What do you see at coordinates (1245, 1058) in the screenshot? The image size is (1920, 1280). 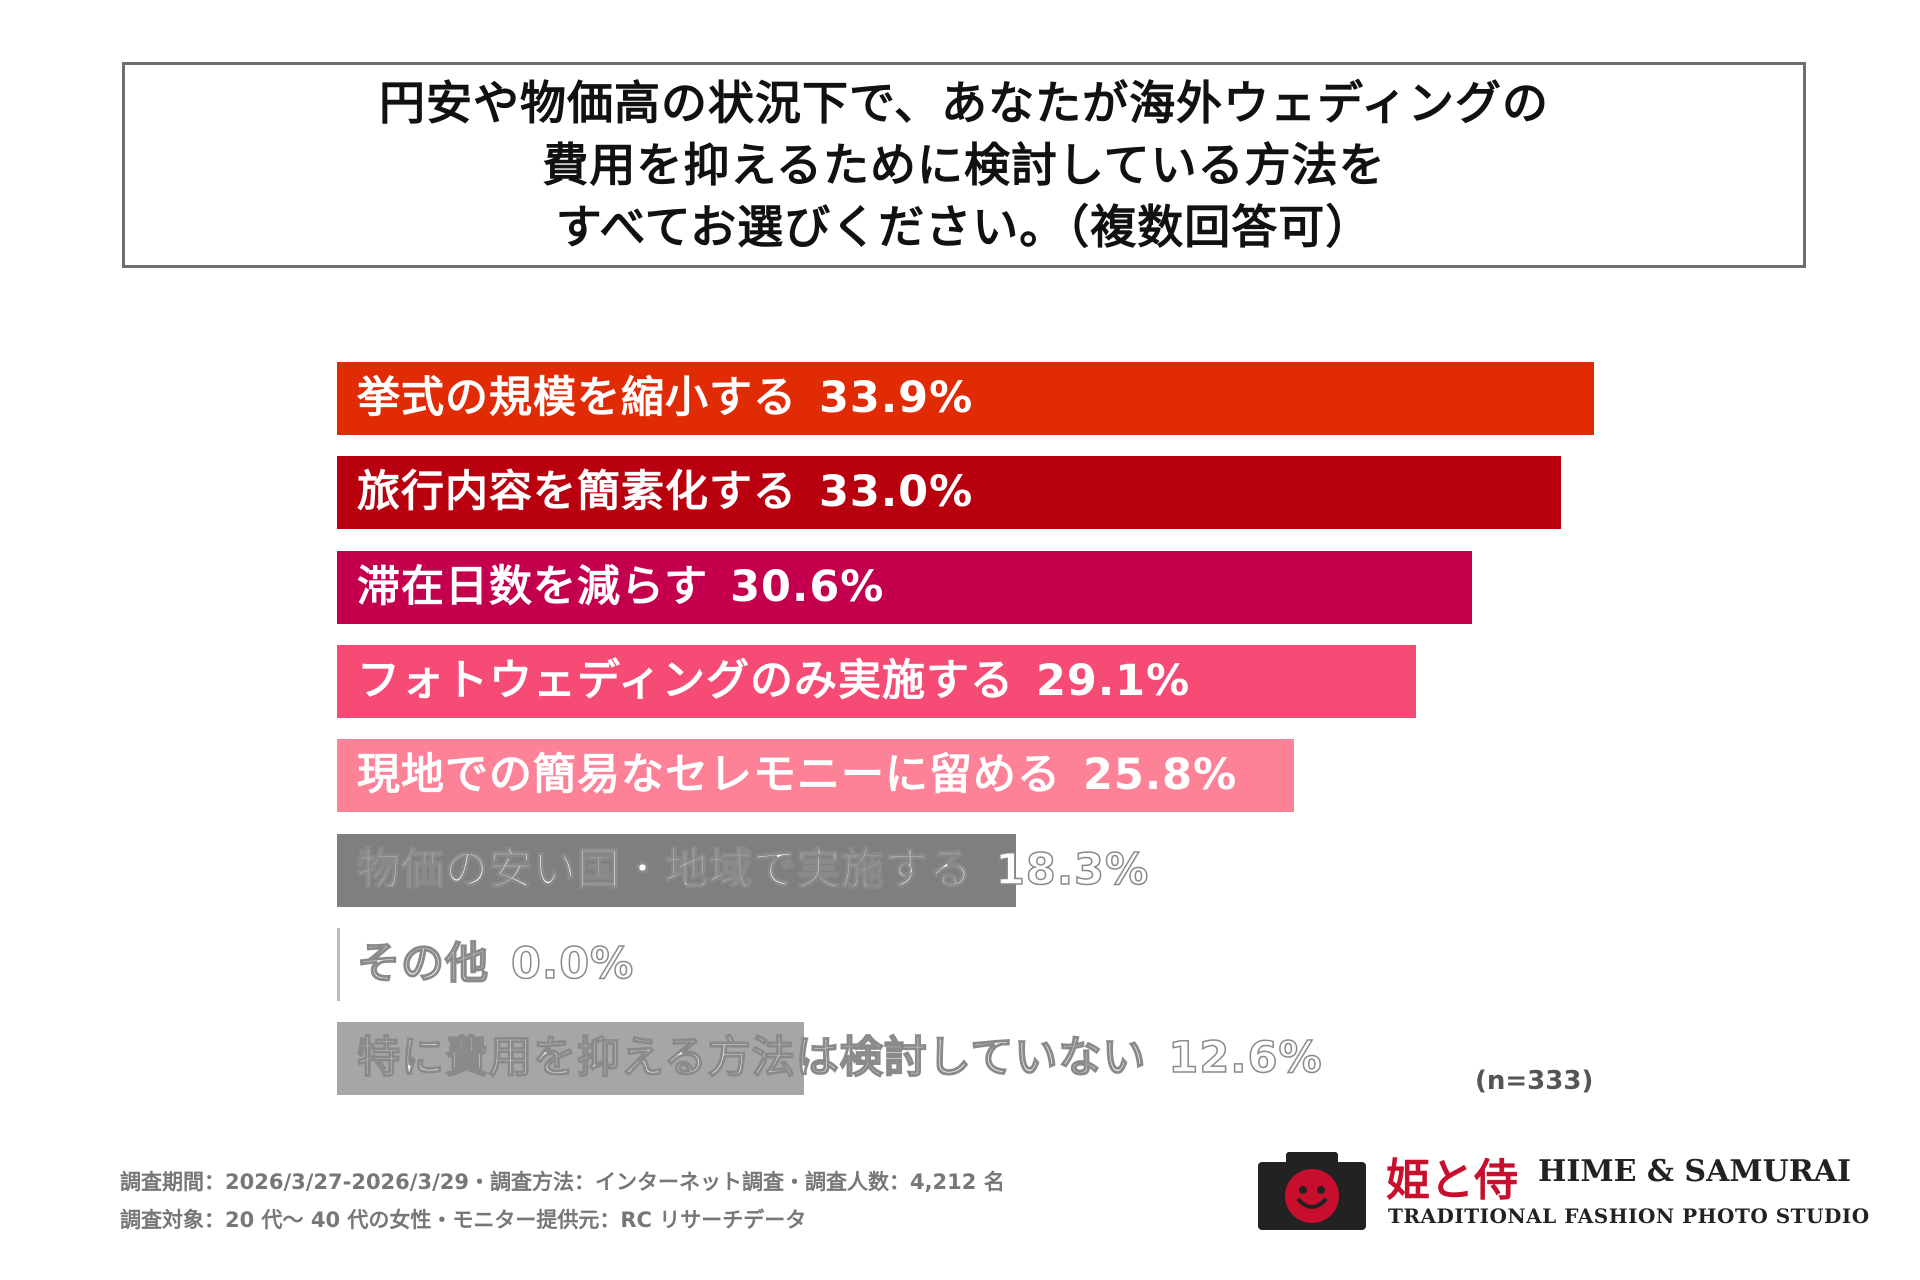 I see `value-label: 12.6%` at bounding box center [1245, 1058].